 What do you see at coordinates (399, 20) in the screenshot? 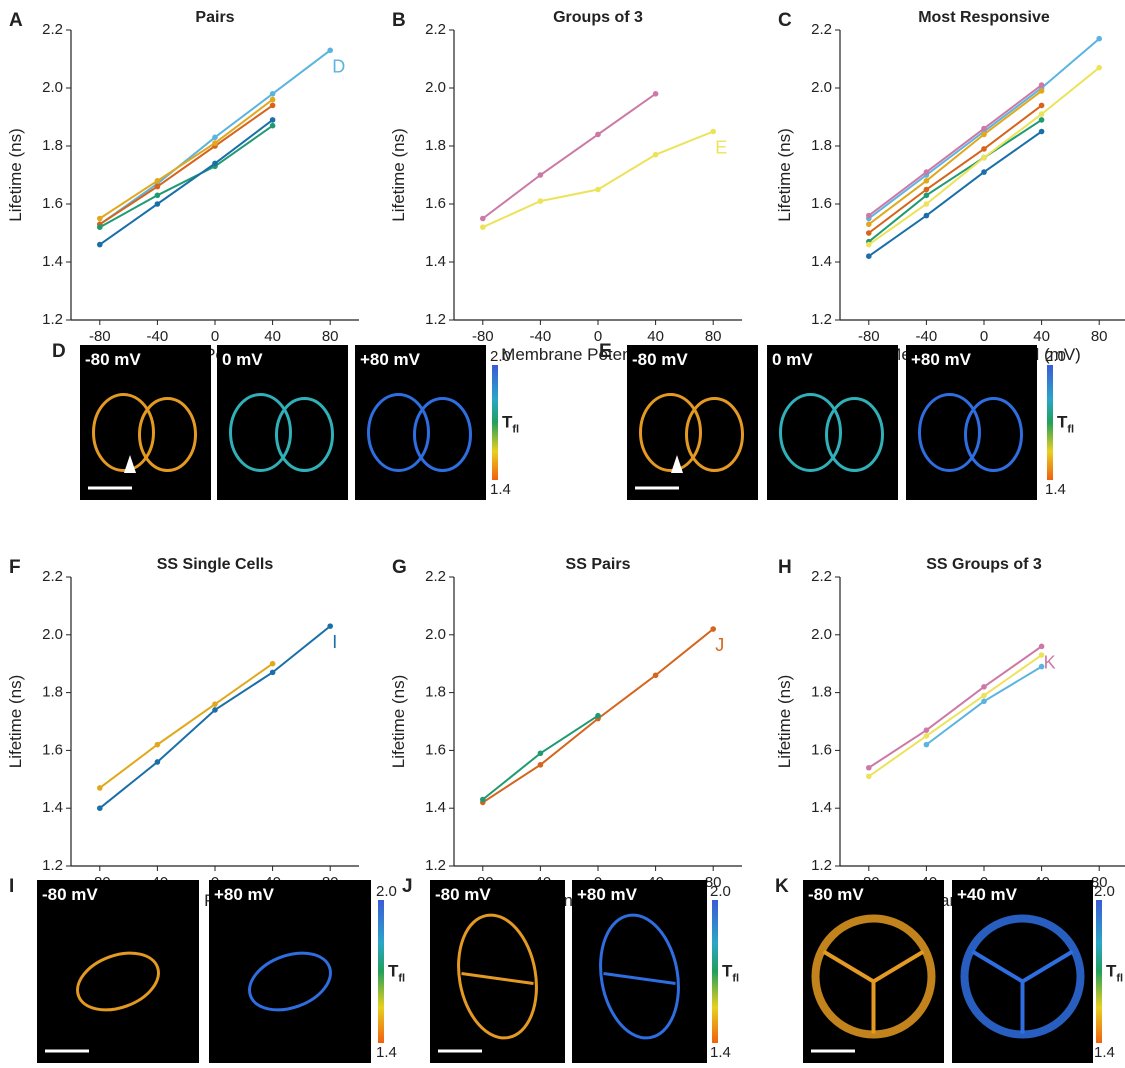
I see `panel-letter: B` at bounding box center [399, 20].